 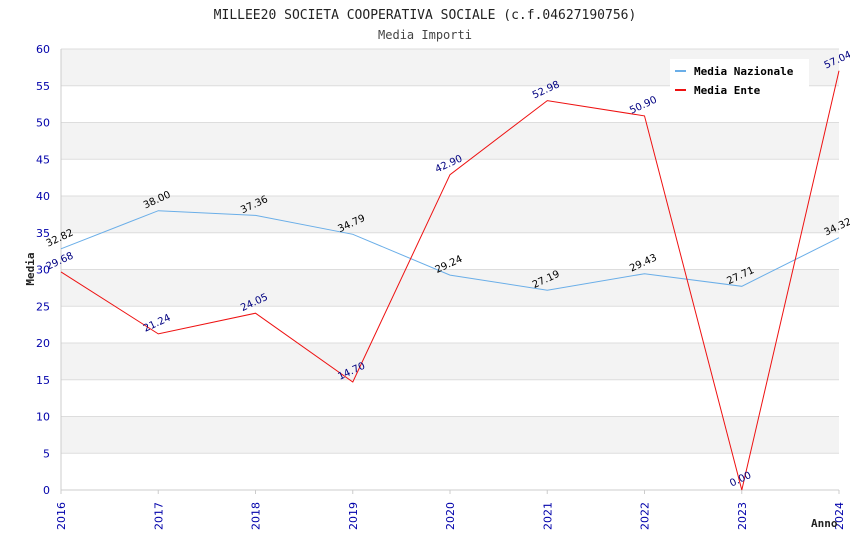 I want to click on x-tick-label: 2024, so click(x=839, y=516).